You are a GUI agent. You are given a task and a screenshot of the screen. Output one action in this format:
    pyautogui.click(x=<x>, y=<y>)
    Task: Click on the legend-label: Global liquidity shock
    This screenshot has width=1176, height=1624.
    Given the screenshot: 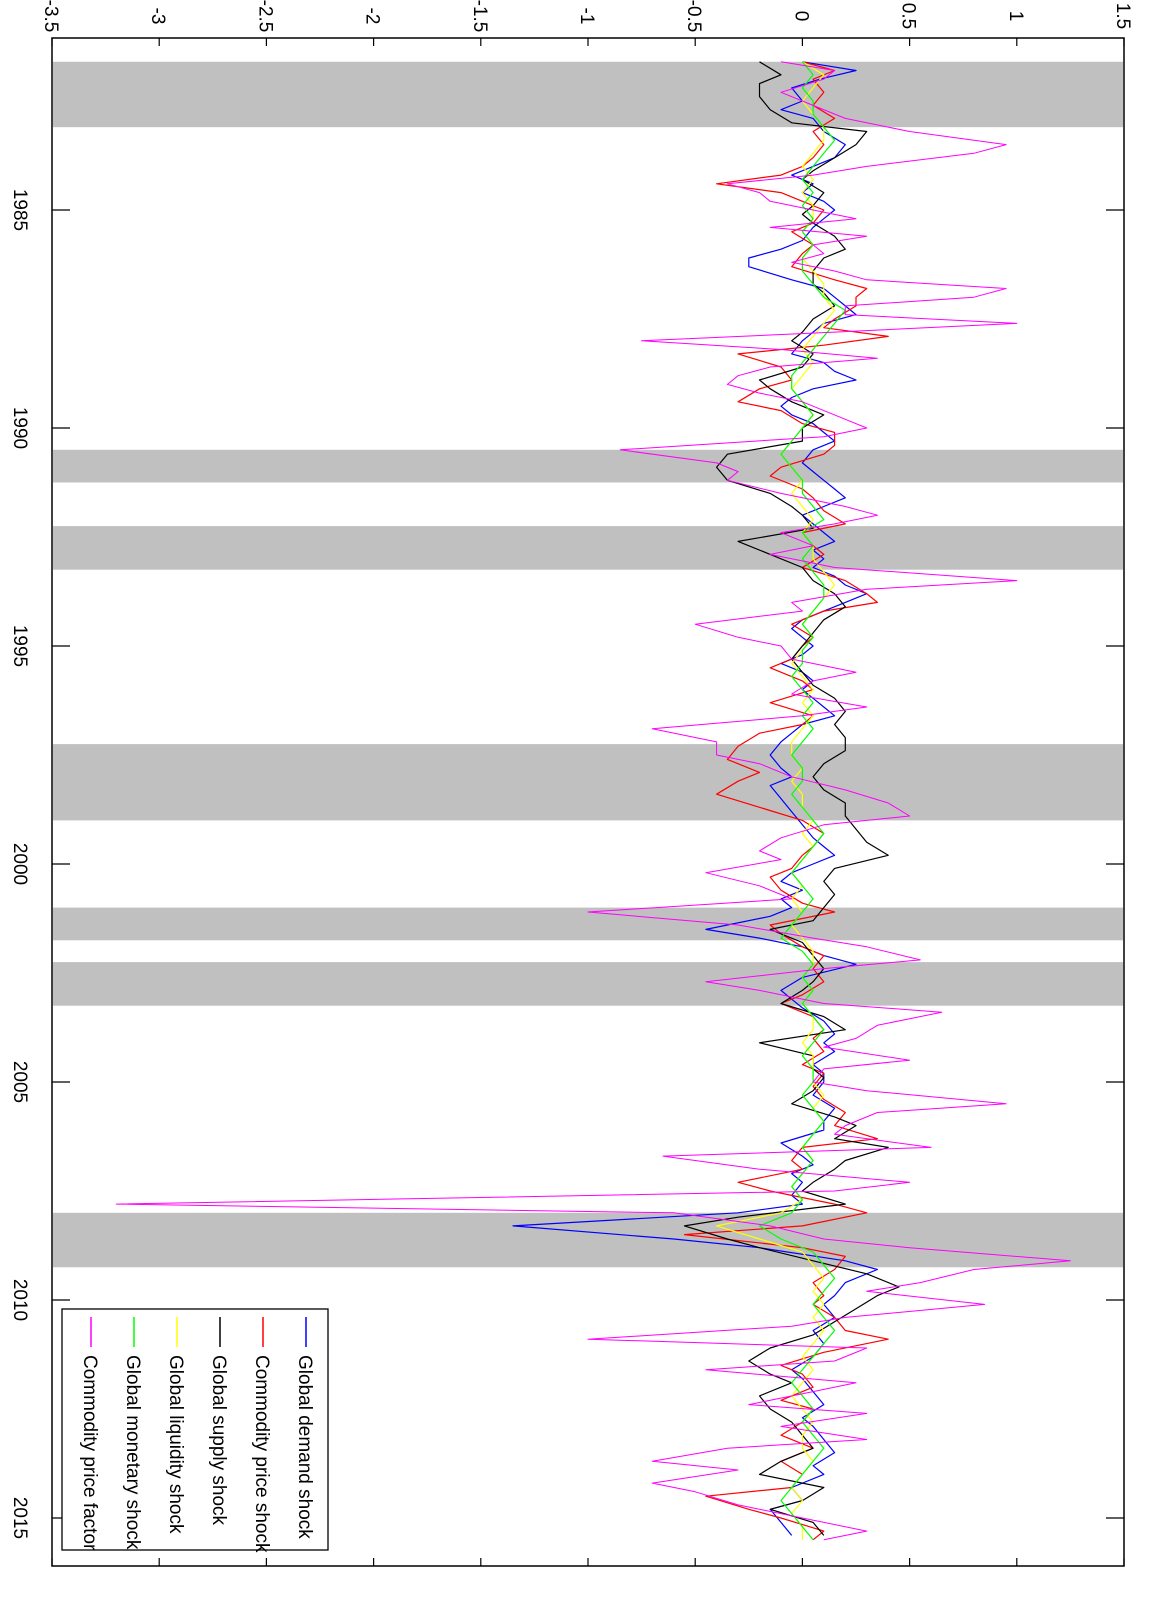 What is the action you would take?
    pyautogui.click(x=175, y=1444)
    